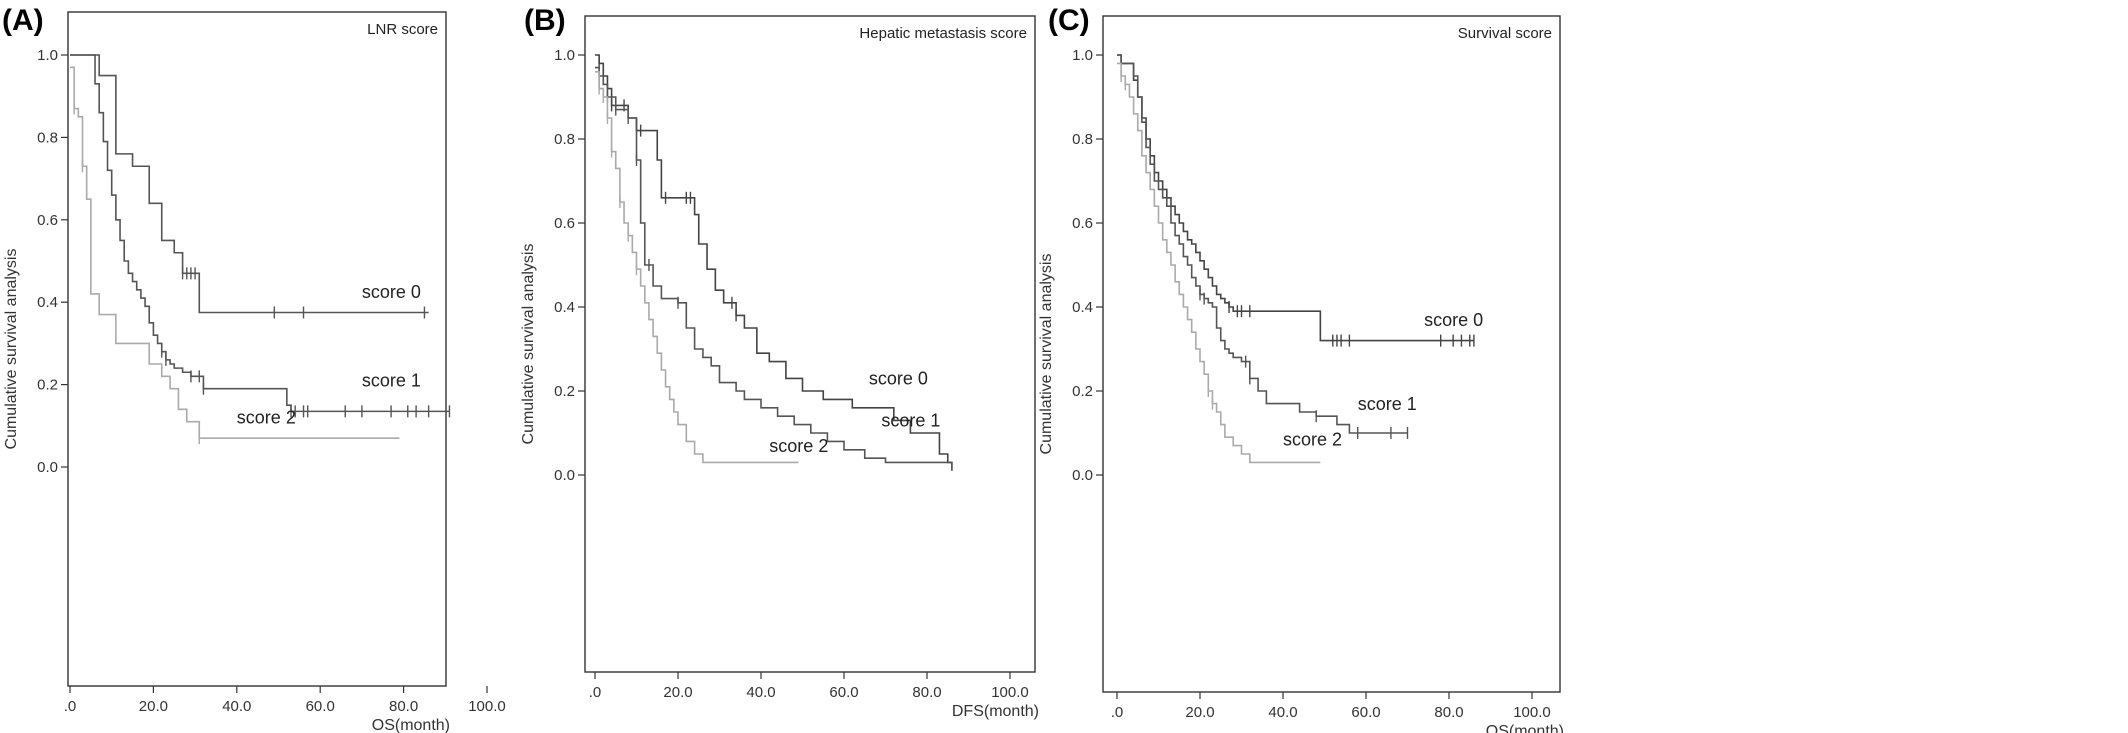 The height and width of the screenshot is (733, 2128). I want to click on chart-title: LNR score, so click(402, 29).